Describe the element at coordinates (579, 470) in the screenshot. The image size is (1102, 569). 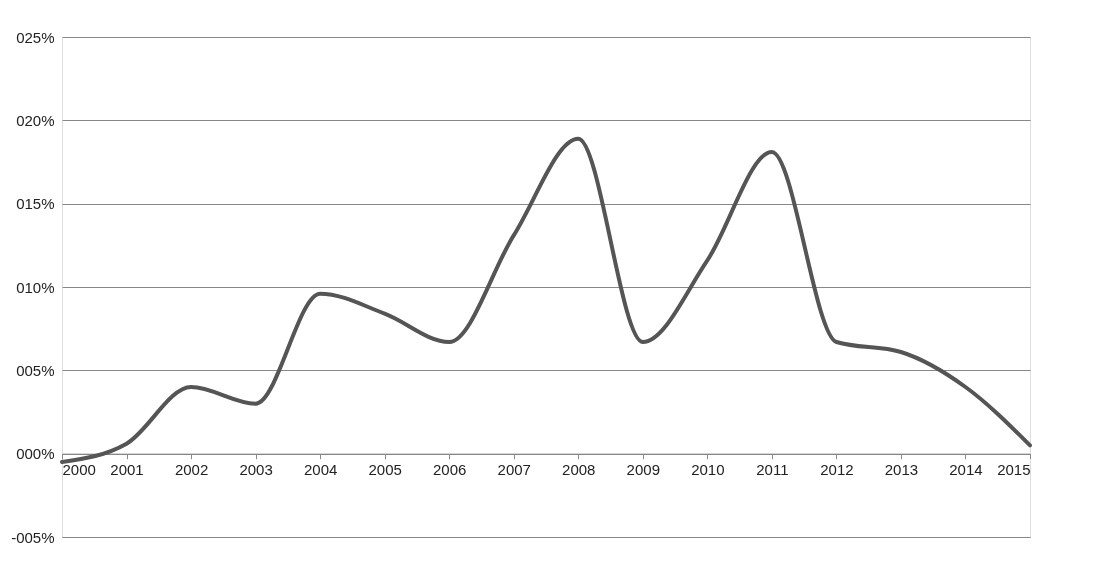
I see `x-tick-label: 2008` at that location.